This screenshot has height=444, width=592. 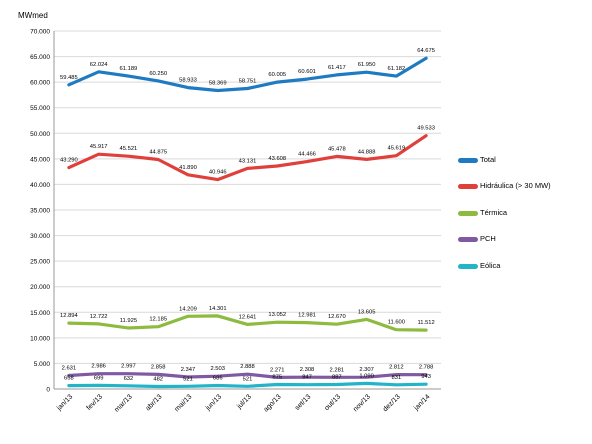 I want to click on data-label: 43.131, so click(x=248, y=161).